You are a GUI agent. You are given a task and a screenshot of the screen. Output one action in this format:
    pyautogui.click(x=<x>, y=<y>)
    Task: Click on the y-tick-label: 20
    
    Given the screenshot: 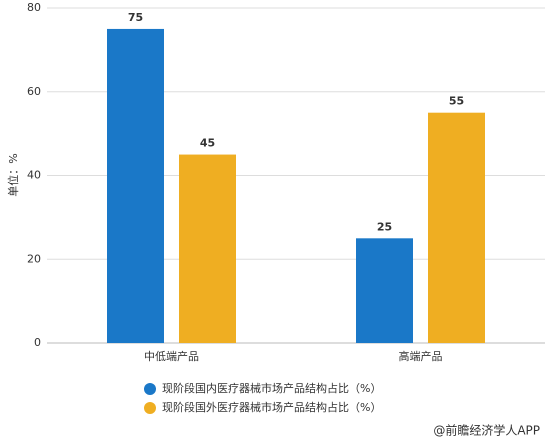 What is the action you would take?
    pyautogui.click(x=34, y=258)
    